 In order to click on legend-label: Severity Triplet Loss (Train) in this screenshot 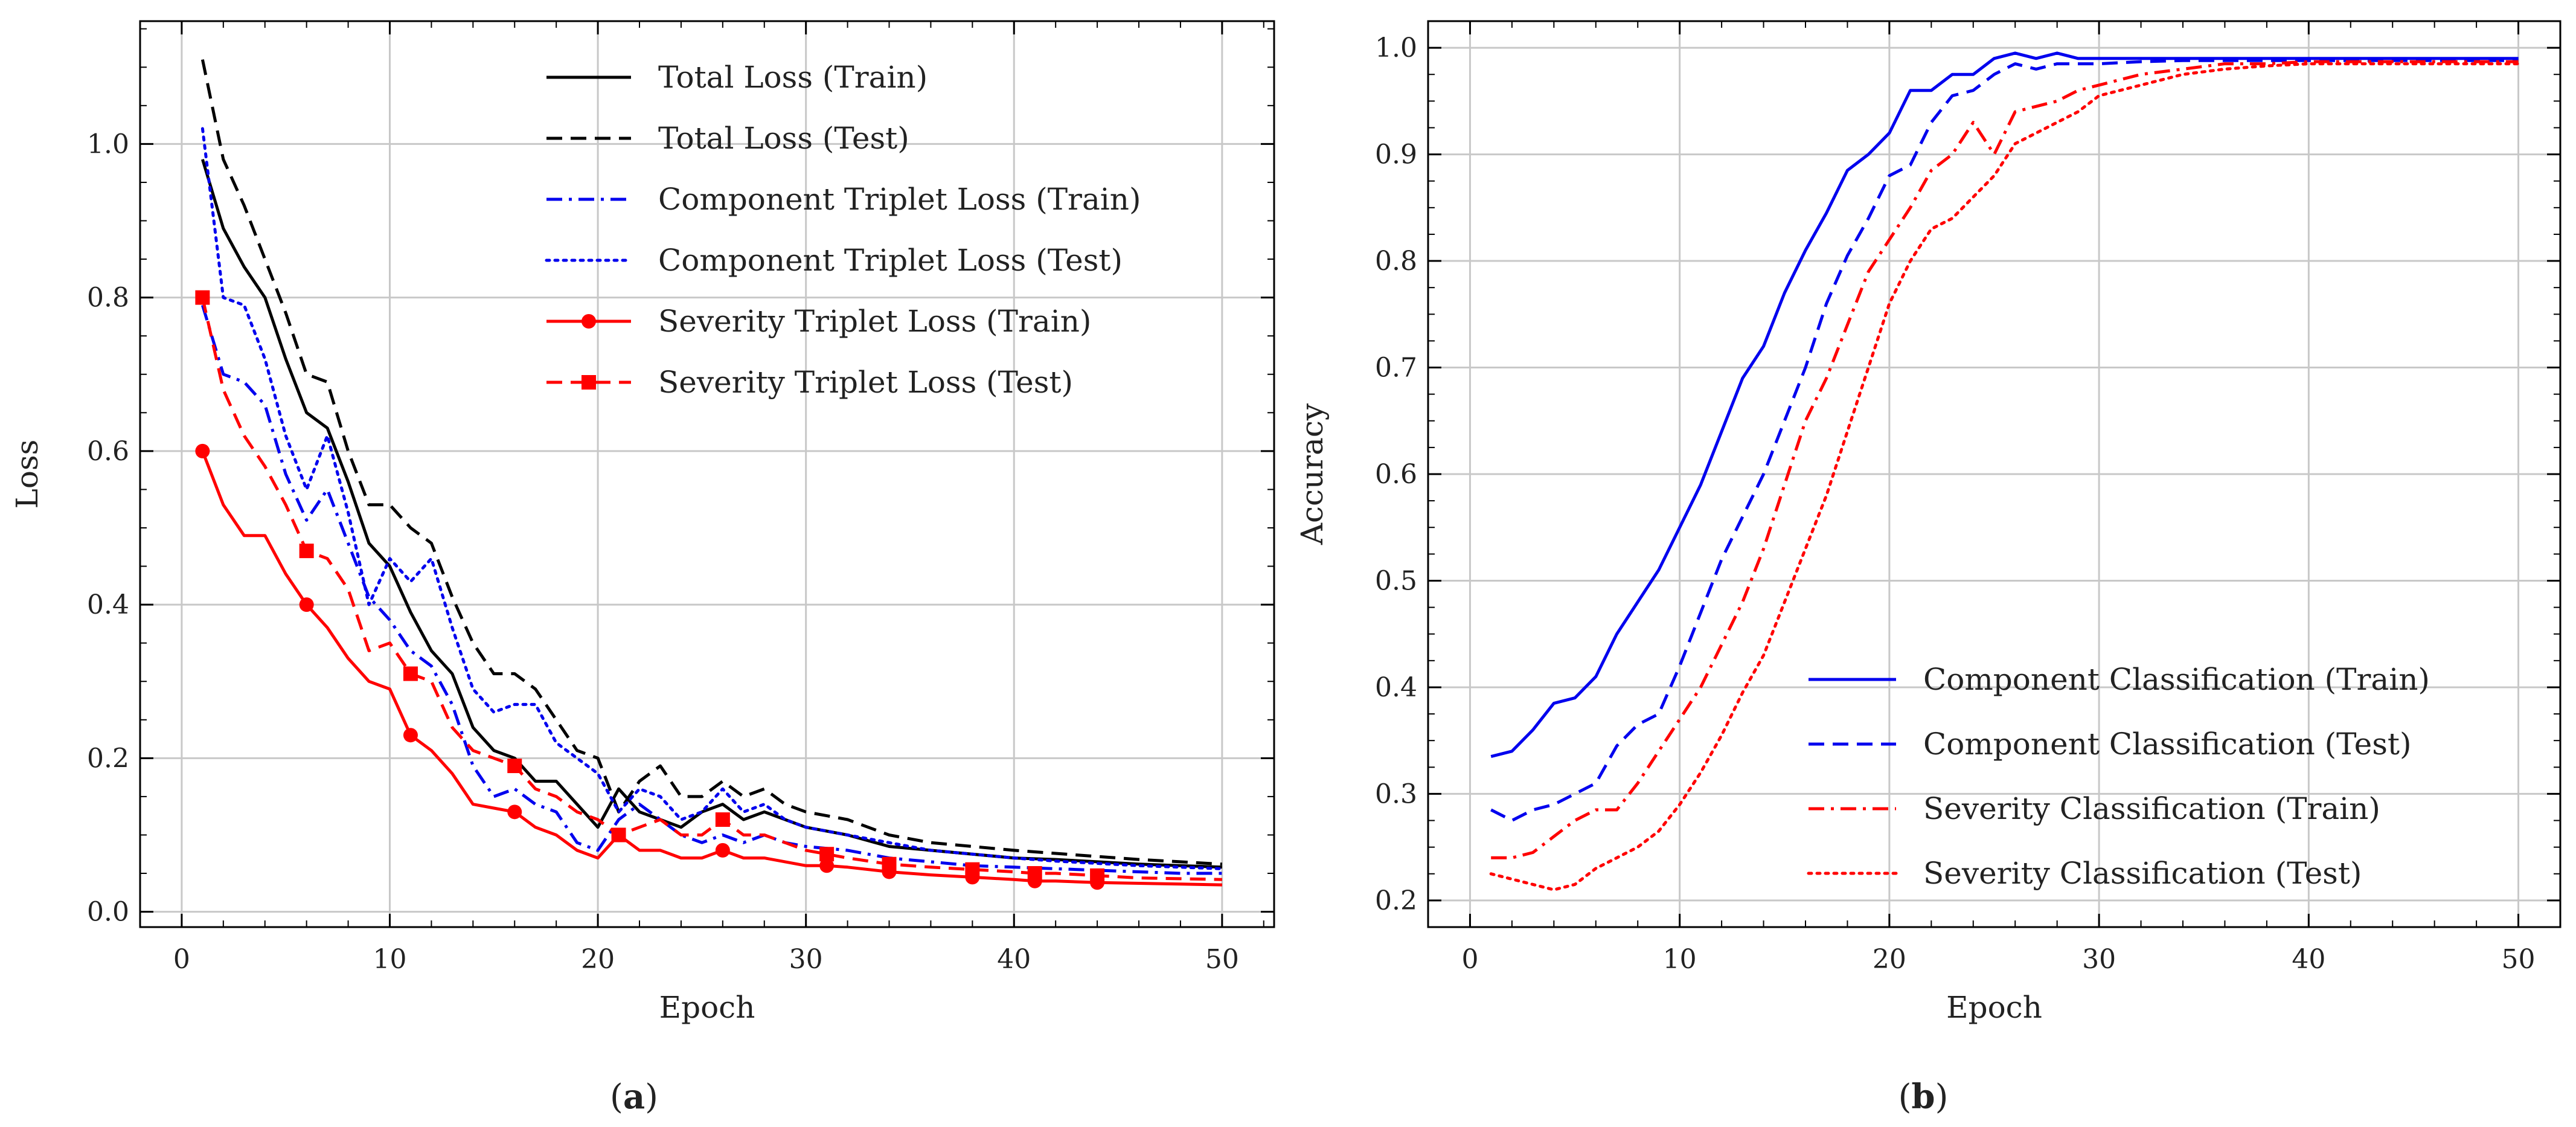, I will do `click(874, 321)`.